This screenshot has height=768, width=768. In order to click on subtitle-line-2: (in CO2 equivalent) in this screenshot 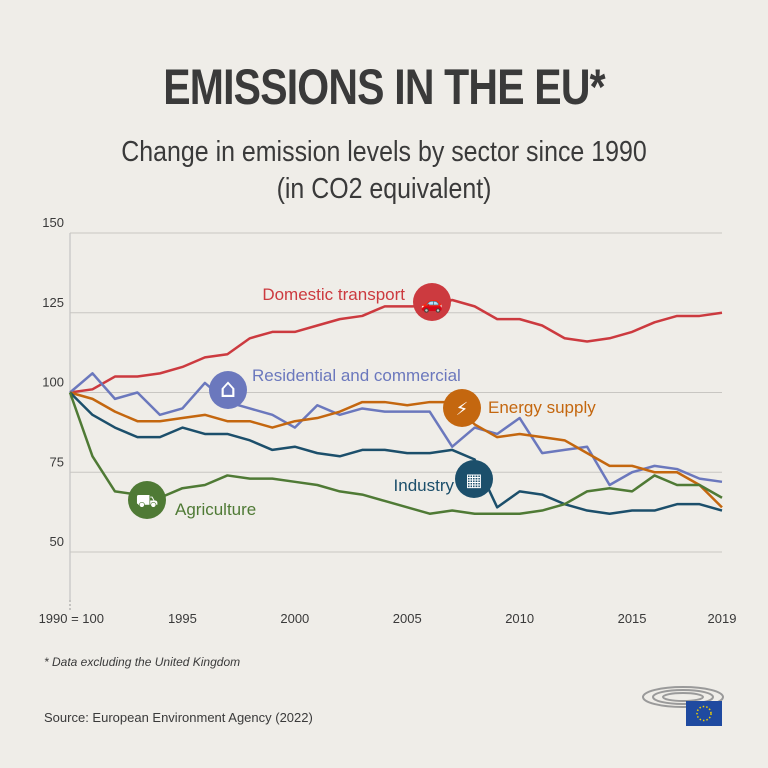, I will do `click(384, 189)`.